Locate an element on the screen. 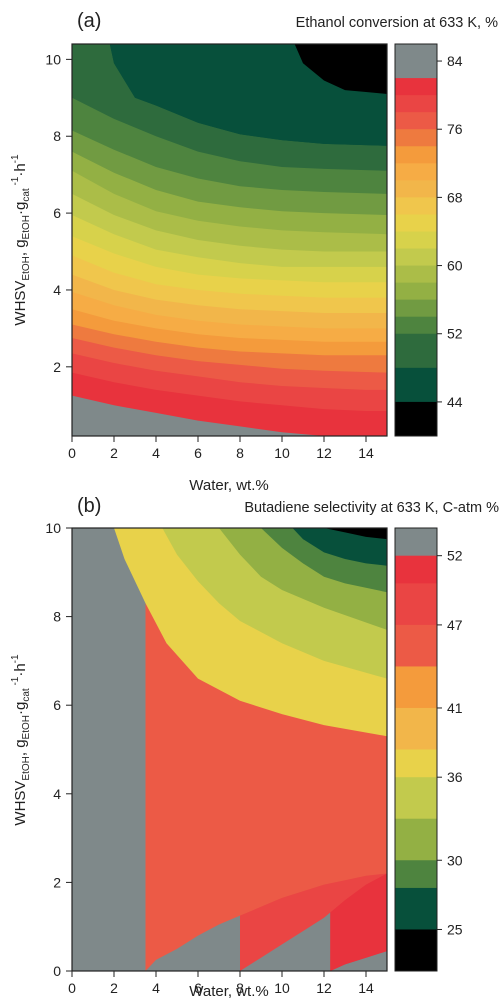 This screenshot has height=1002, width=501. colorbar-label: 47 is located at coordinates (455, 625).